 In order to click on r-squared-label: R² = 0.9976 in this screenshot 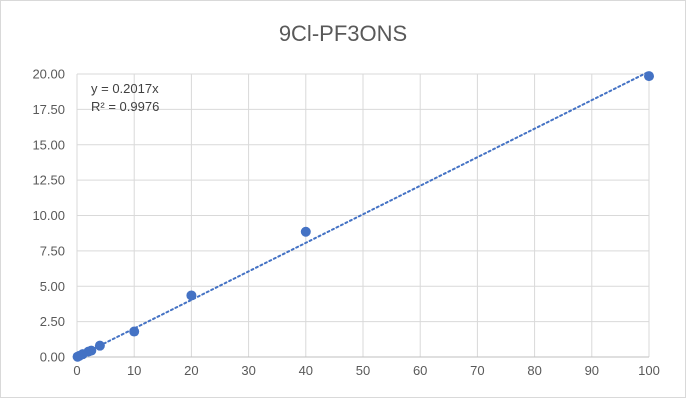, I will do `click(125, 106)`.